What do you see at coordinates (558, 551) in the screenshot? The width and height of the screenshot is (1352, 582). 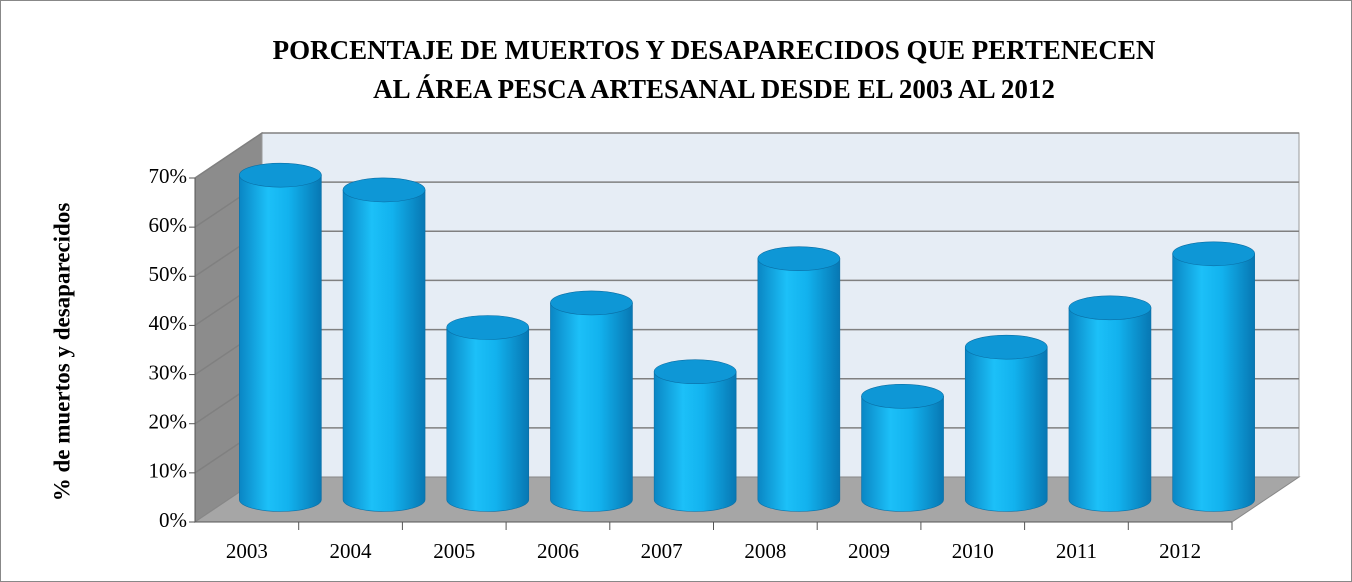 I see `x-tick-label: 2006` at bounding box center [558, 551].